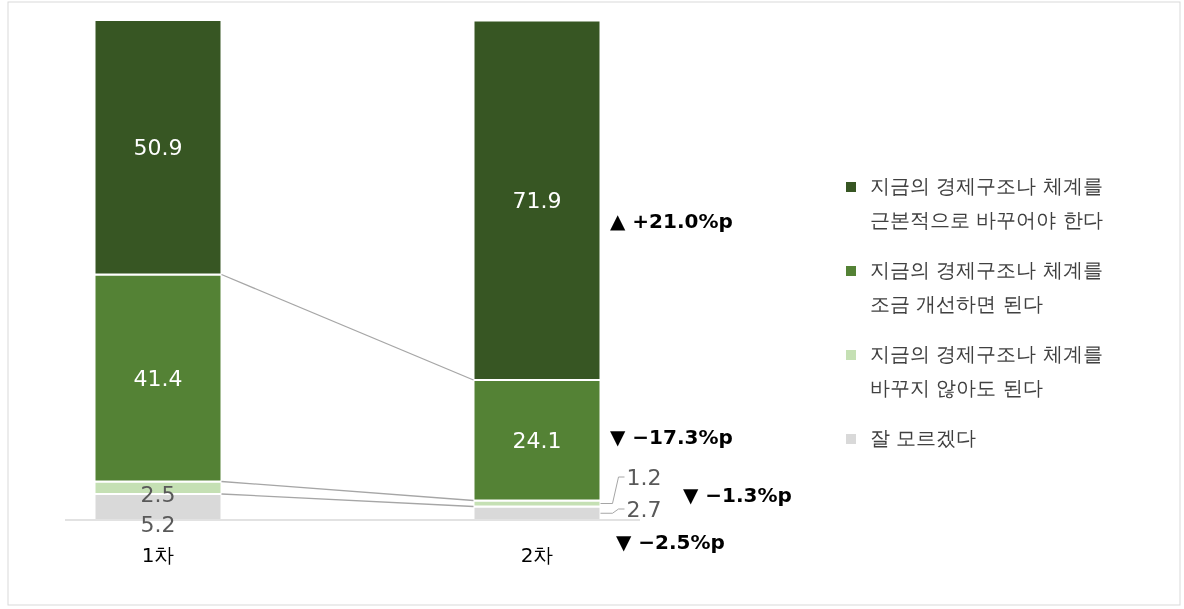  I want to click on legend-label: 지금의 경제구조나 체계를 근본적으로 바꾸어야 한다, so click(986, 203).